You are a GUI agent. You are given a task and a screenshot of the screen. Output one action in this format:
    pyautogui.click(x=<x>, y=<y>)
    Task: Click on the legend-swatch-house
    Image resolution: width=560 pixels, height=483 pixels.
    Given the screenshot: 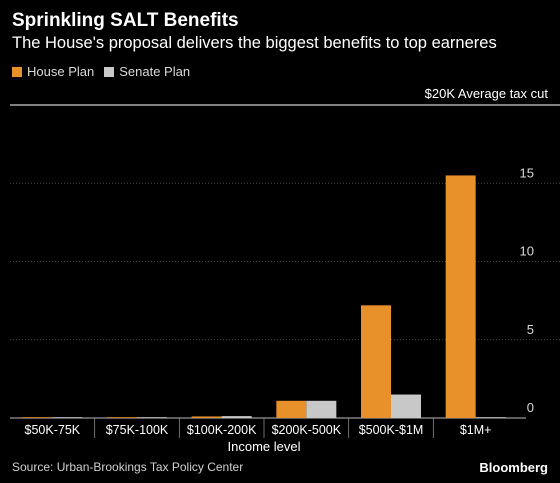 What is the action you would take?
    pyautogui.click(x=17, y=71)
    